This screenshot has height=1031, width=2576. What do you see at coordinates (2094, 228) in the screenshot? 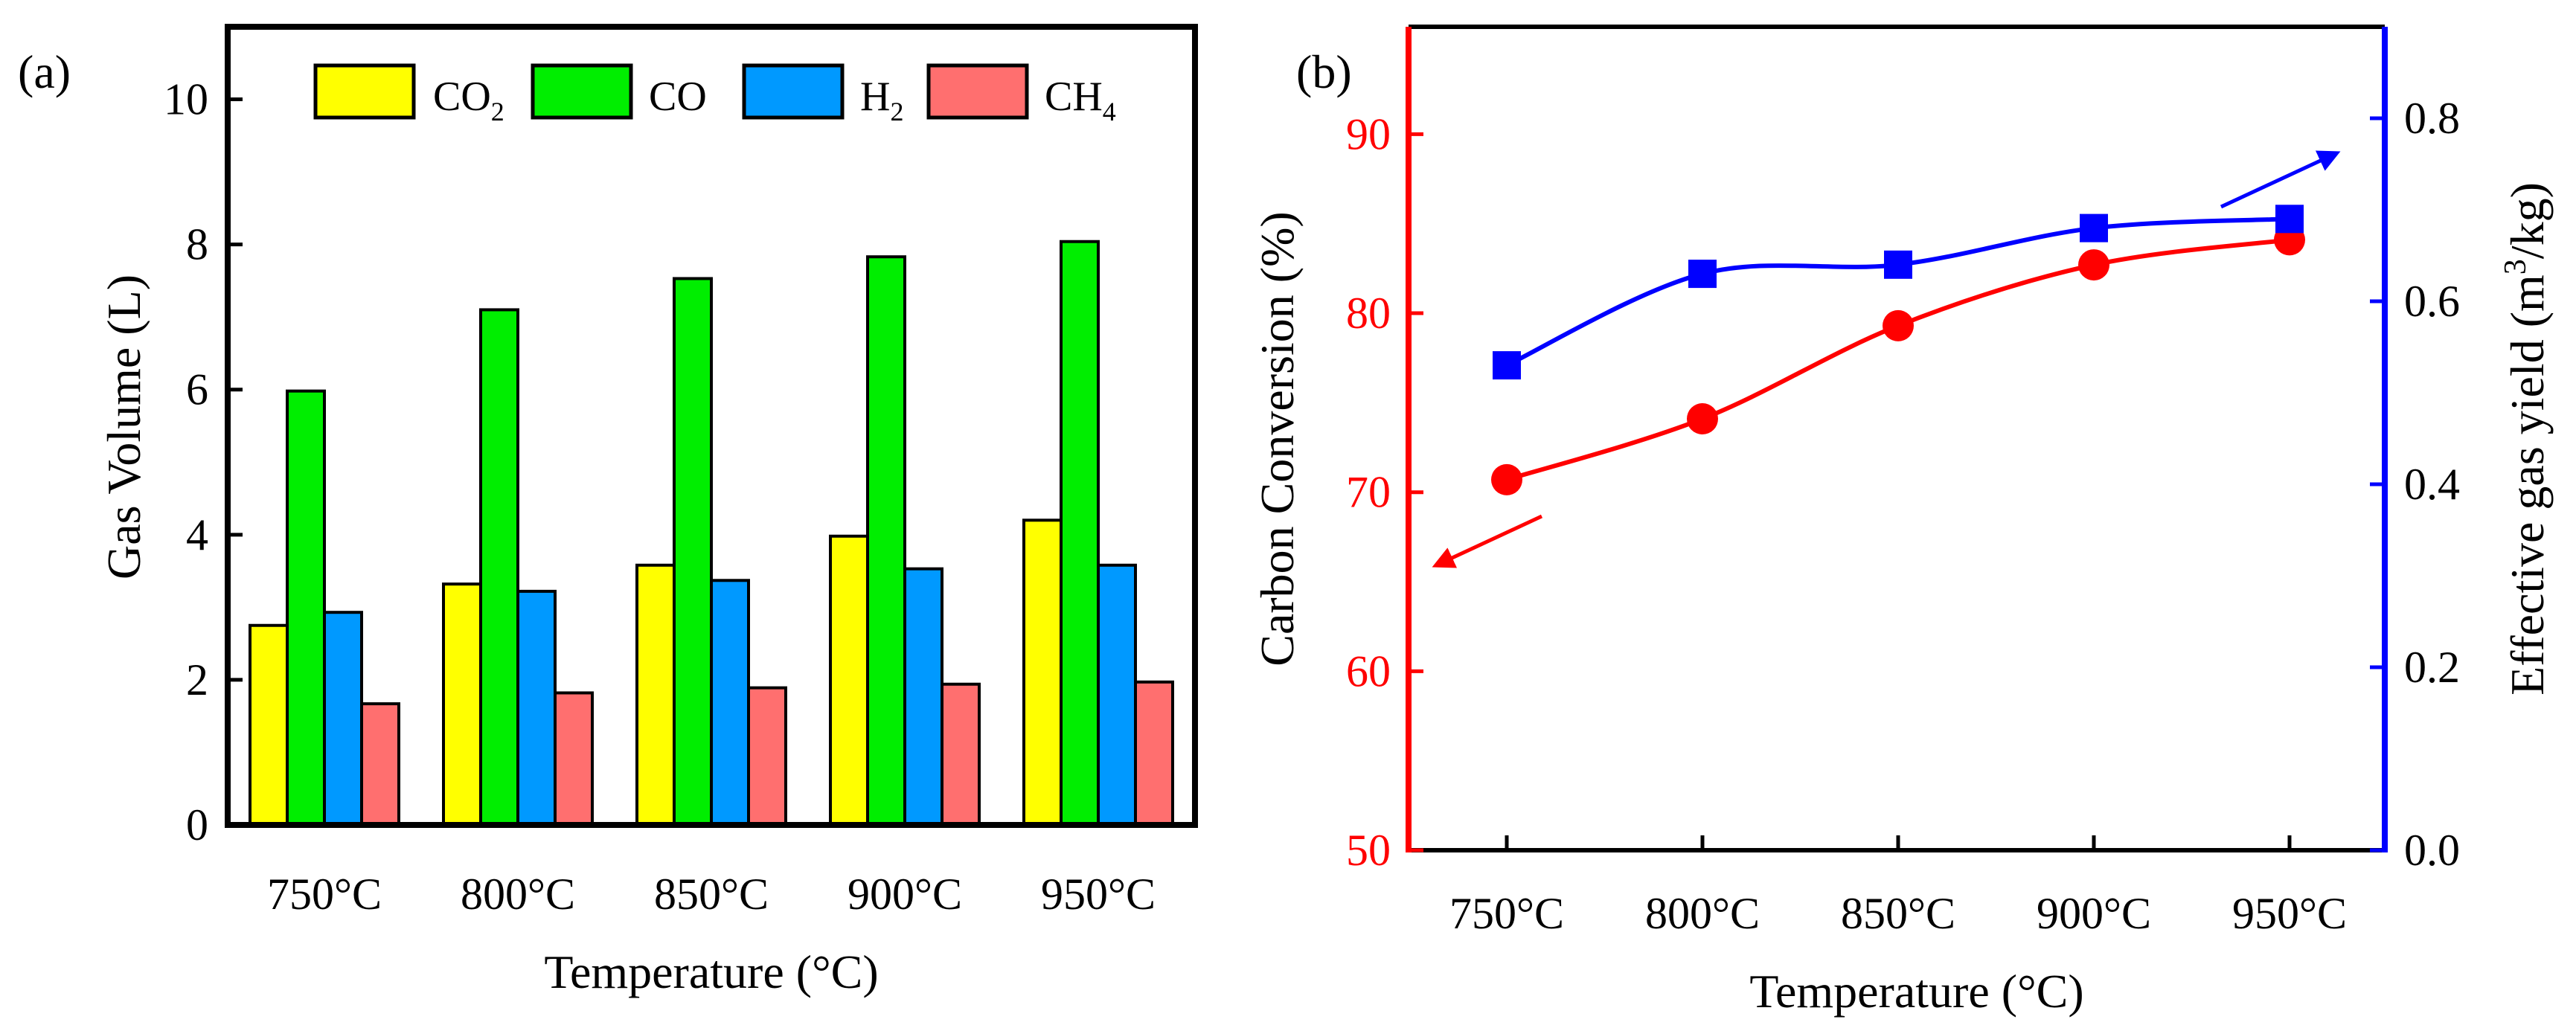
I see `gas-yield-point-900c` at bounding box center [2094, 228].